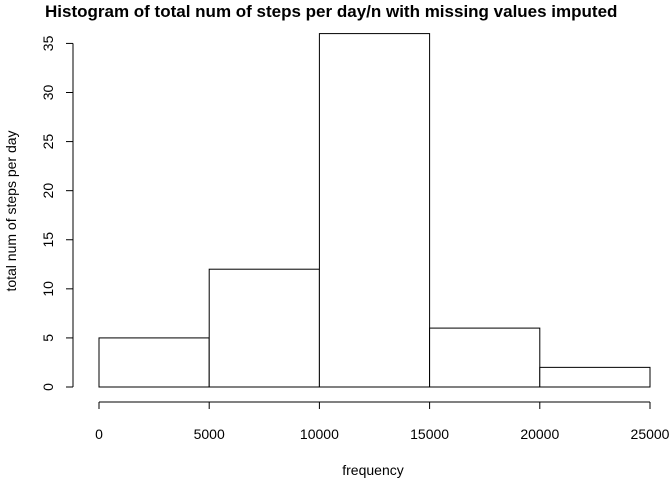 The height and width of the screenshot is (480, 672). Describe the element at coordinates (429, 434) in the screenshot. I see `x-tick-label: 15000` at that location.